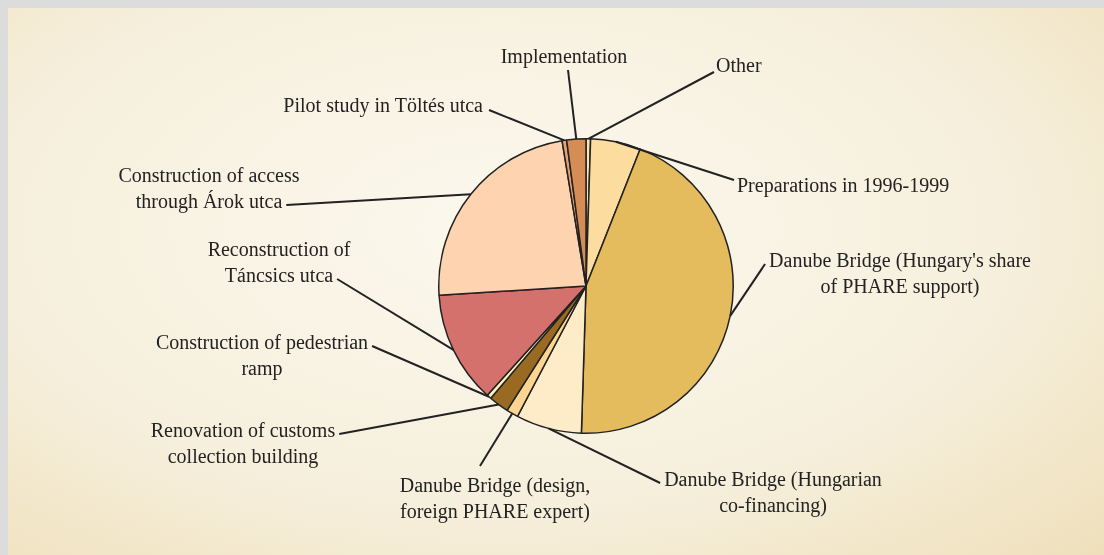 This screenshot has height=555, width=1104. What do you see at coordinates (843, 186) in the screenshot?
I see `slice-label: Preparations in 1996-1999` at bounding box center [843, 186].